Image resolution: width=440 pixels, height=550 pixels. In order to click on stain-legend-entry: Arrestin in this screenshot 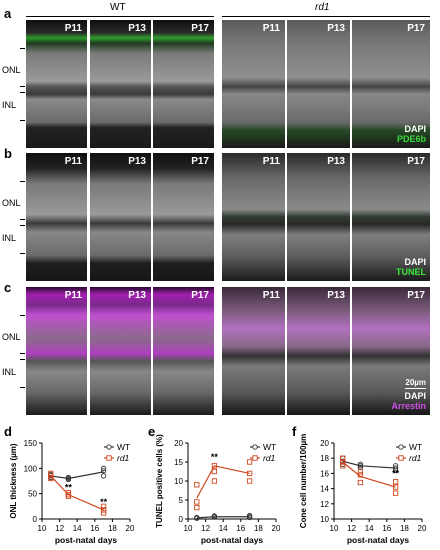, I will do `click(408, 406)`.